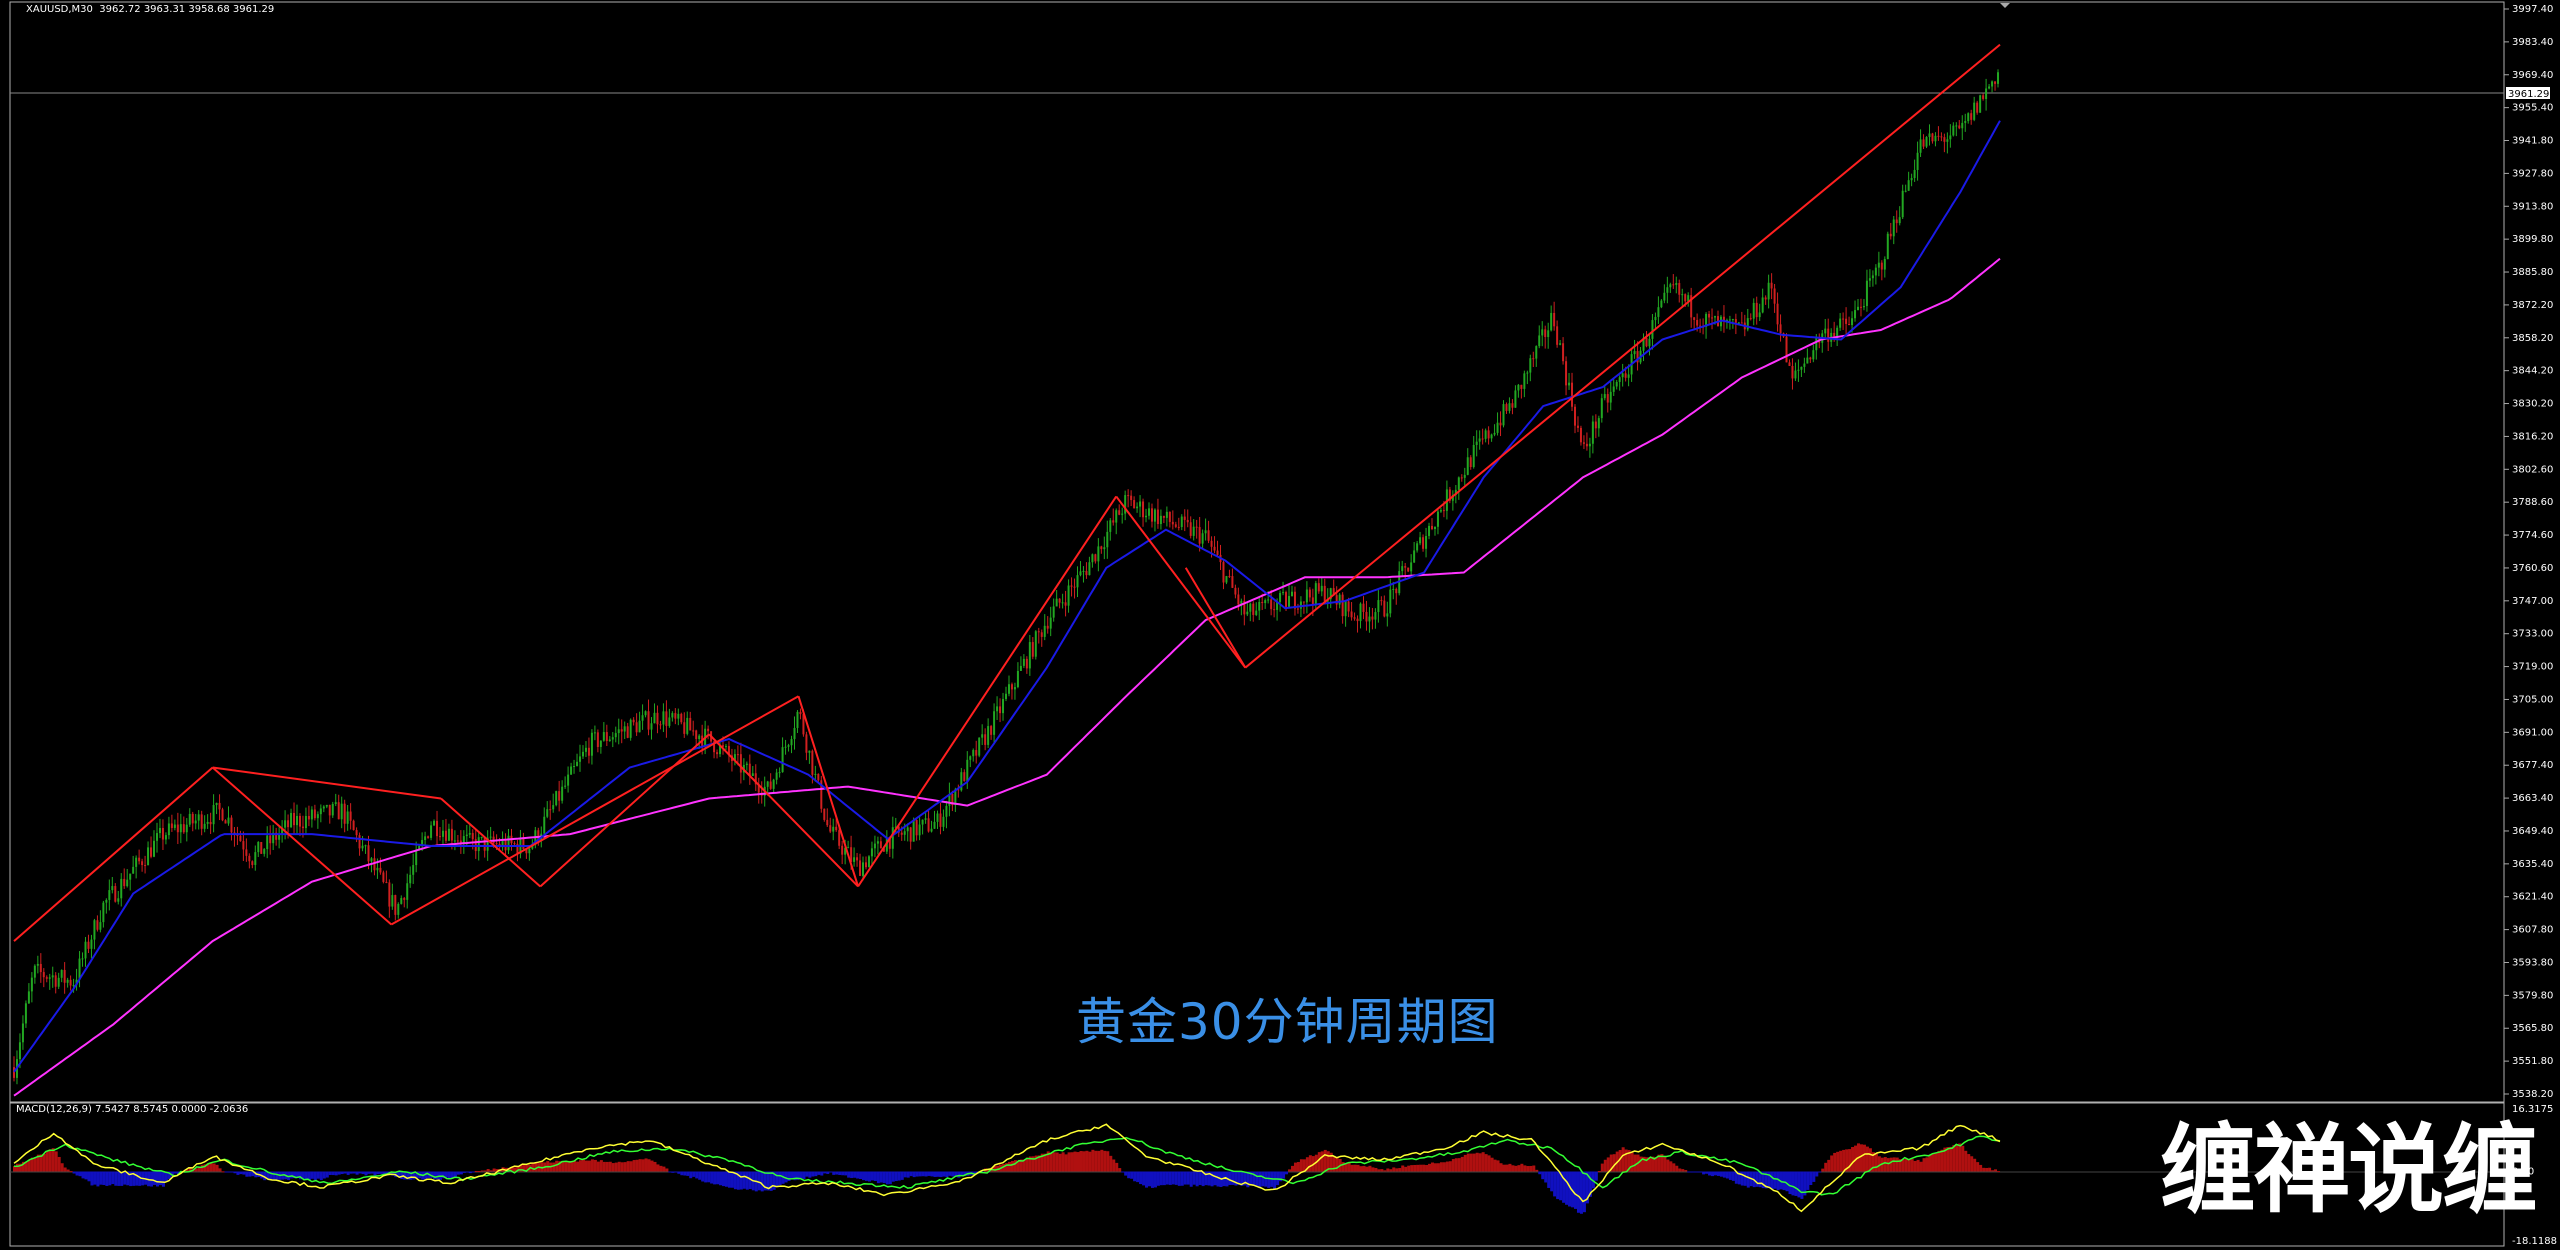 The image size is (2560, 1250). What do you see at coordinates (2005, 5) in the screenshot?
I see `scroll-marker-icon` at bounding box center [2005, 5].